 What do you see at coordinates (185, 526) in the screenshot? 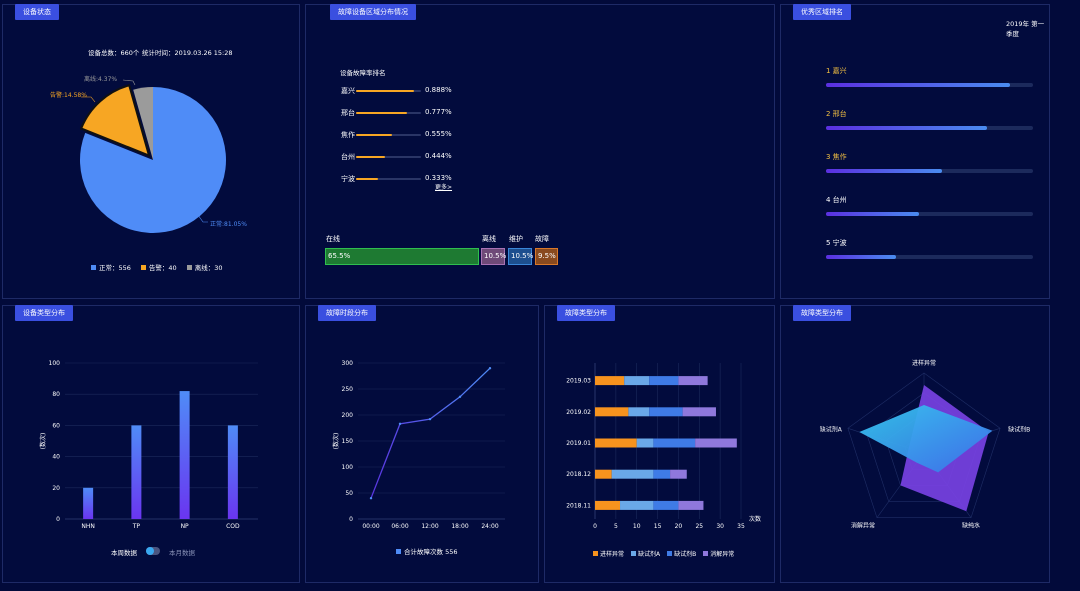
I see `x-tick-label: NP` at bounding box center [185, 526].